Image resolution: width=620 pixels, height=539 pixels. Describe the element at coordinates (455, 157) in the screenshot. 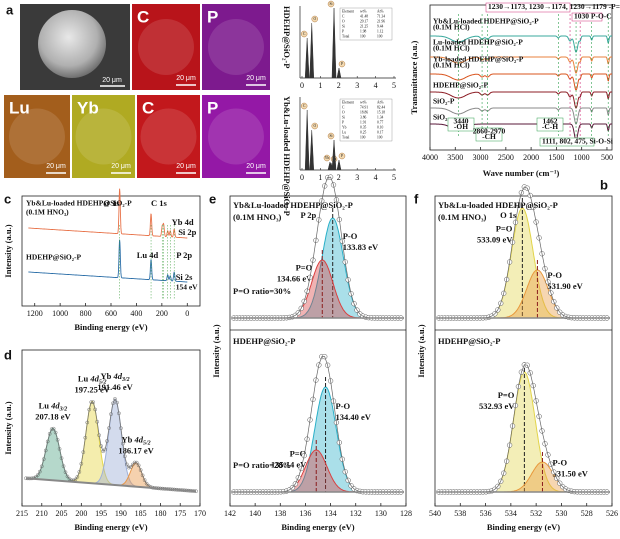

I see `x-tick-label: 3500` at that location.